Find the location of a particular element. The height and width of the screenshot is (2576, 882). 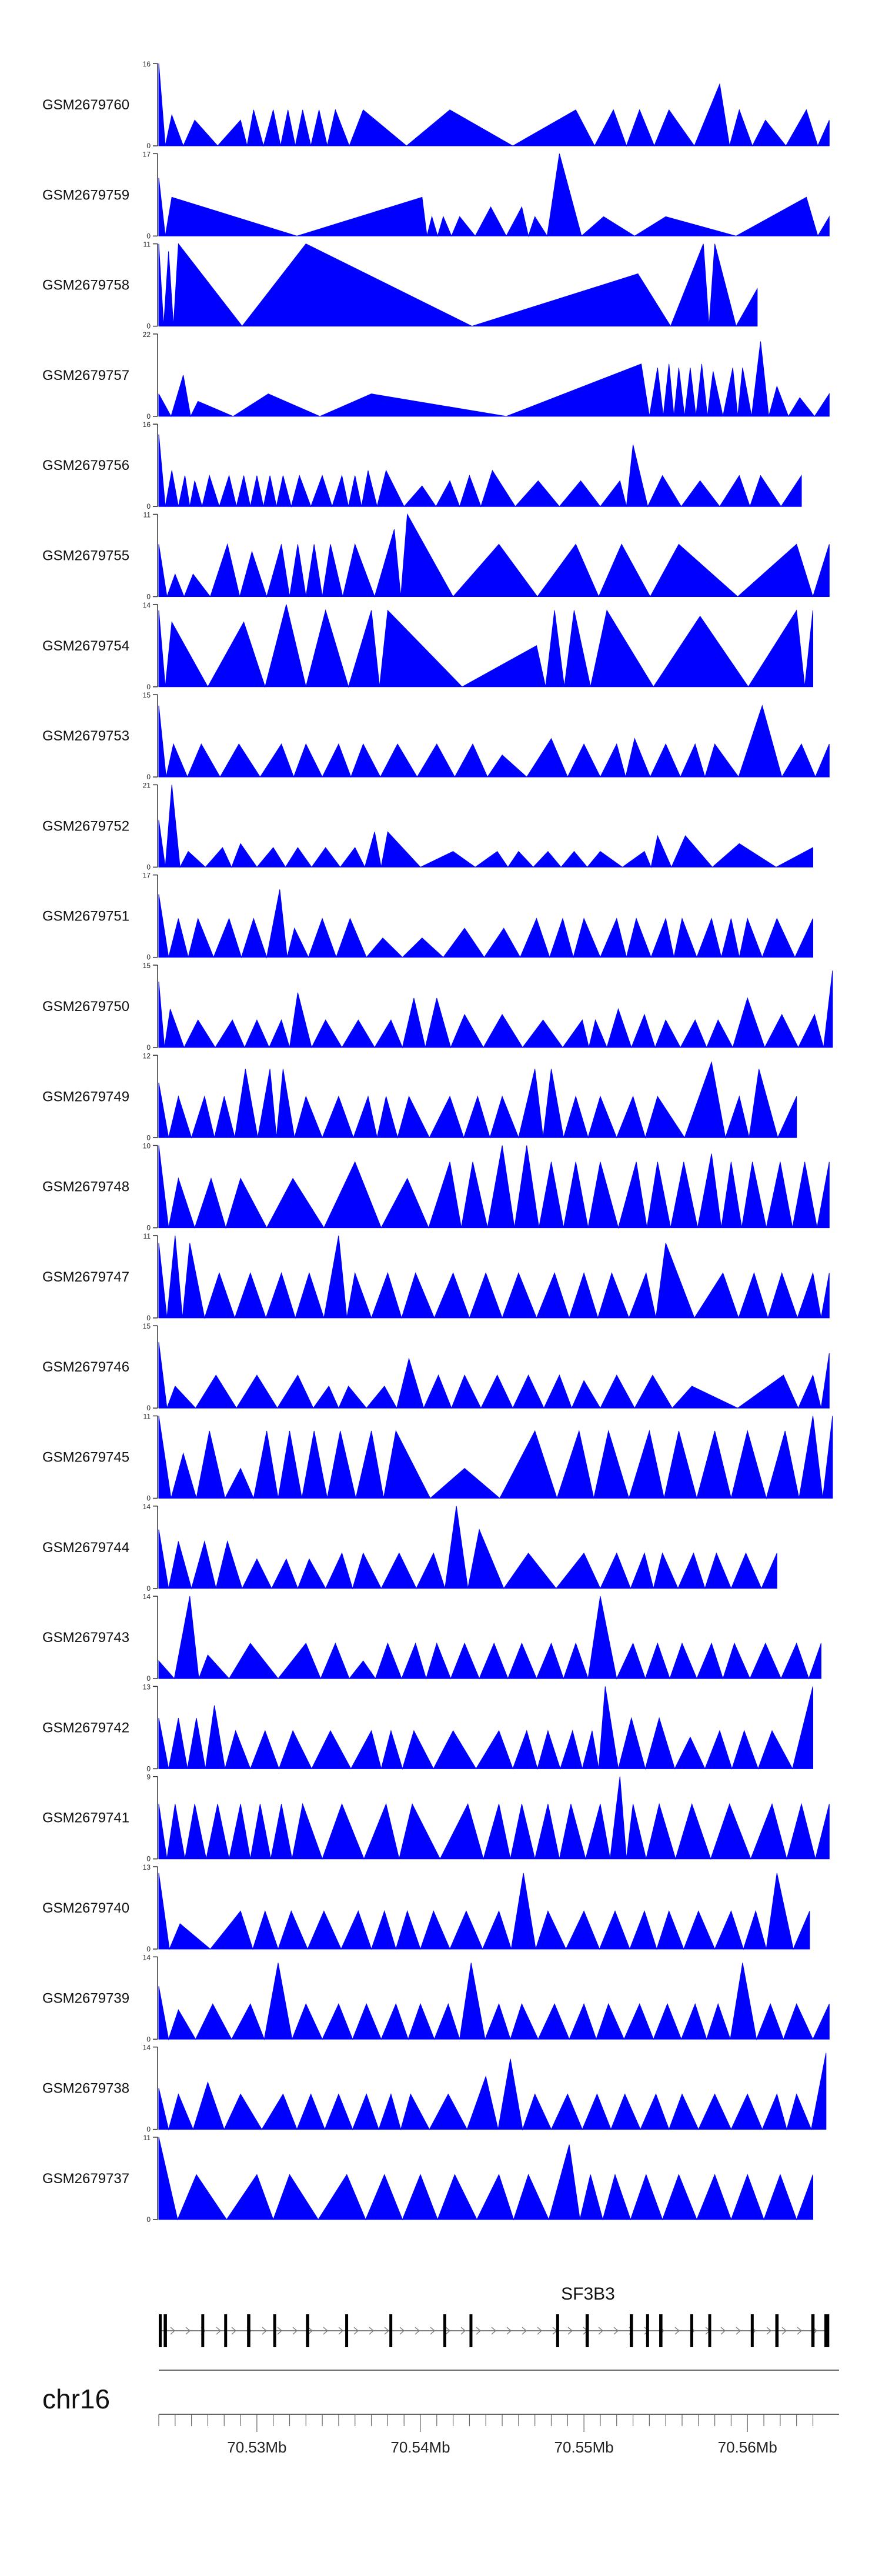

track-label: GSM2679750 is located at coordinates (85, 1007).